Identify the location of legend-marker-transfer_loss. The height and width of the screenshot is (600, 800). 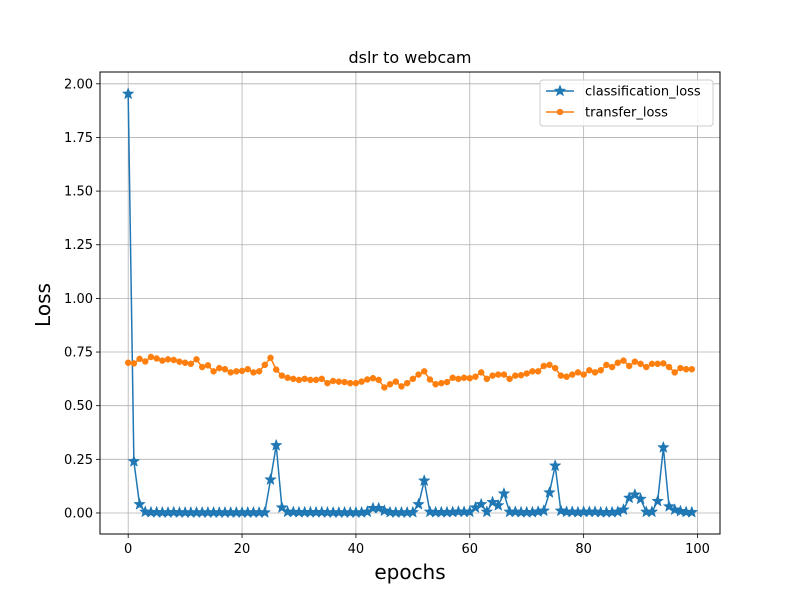
(560, 112).